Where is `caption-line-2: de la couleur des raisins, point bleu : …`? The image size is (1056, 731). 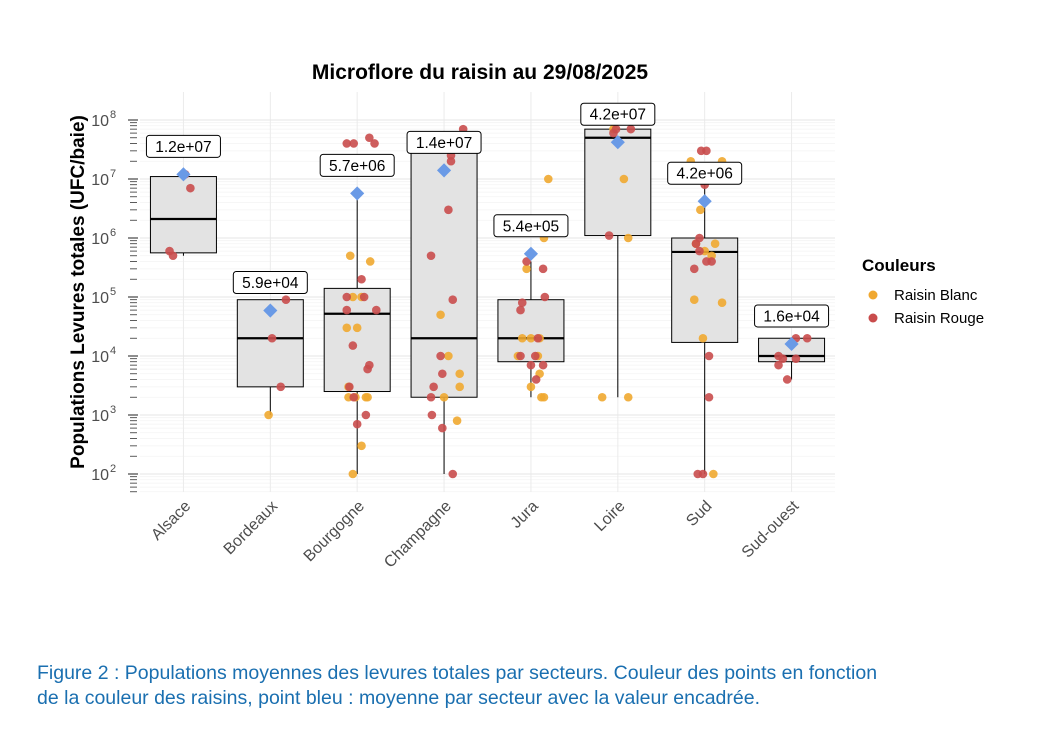 caption-line-2: de la couleur des raisins, point bleu : … is located at coordinates (399, 698).